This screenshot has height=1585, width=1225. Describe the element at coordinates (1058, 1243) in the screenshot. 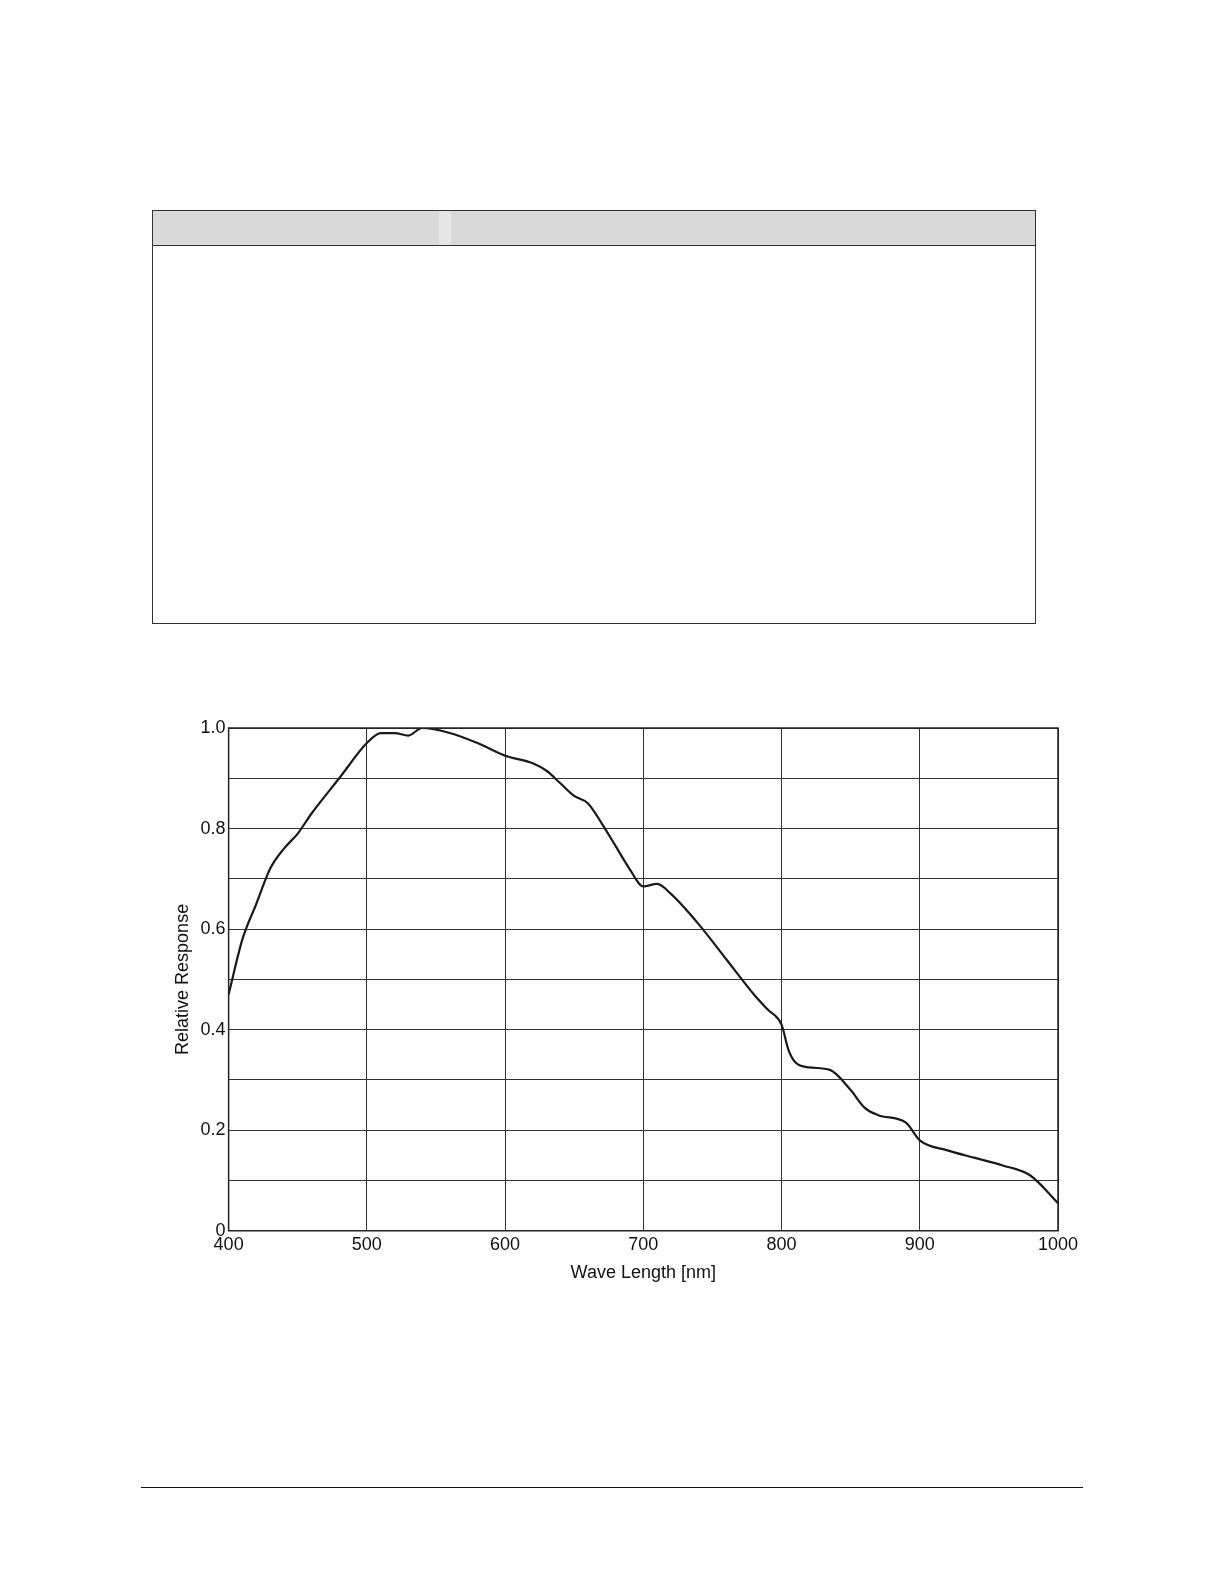

I see `x-tick-label: 1000` at that location.